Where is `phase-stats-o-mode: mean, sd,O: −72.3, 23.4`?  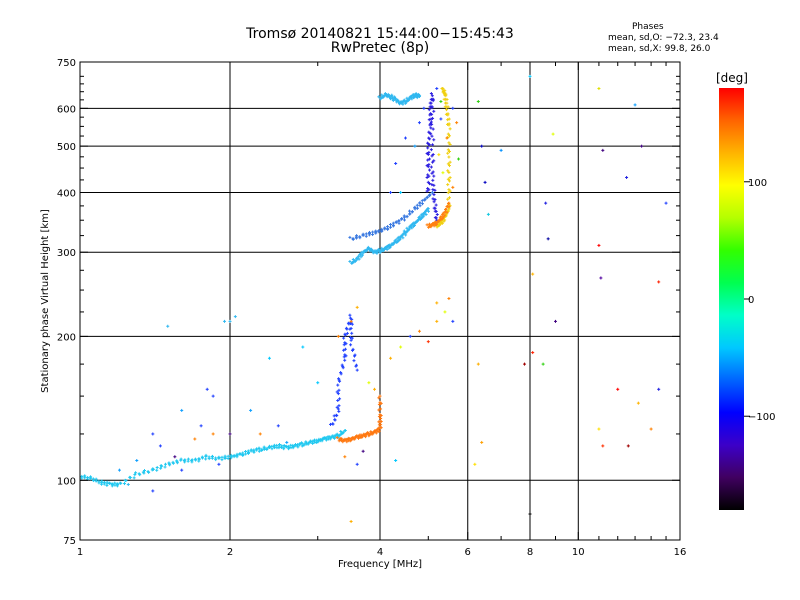
phase-stats-o-mode: mean, sd,O: −72.3, 23.4 is located at coordinates (663, 38).